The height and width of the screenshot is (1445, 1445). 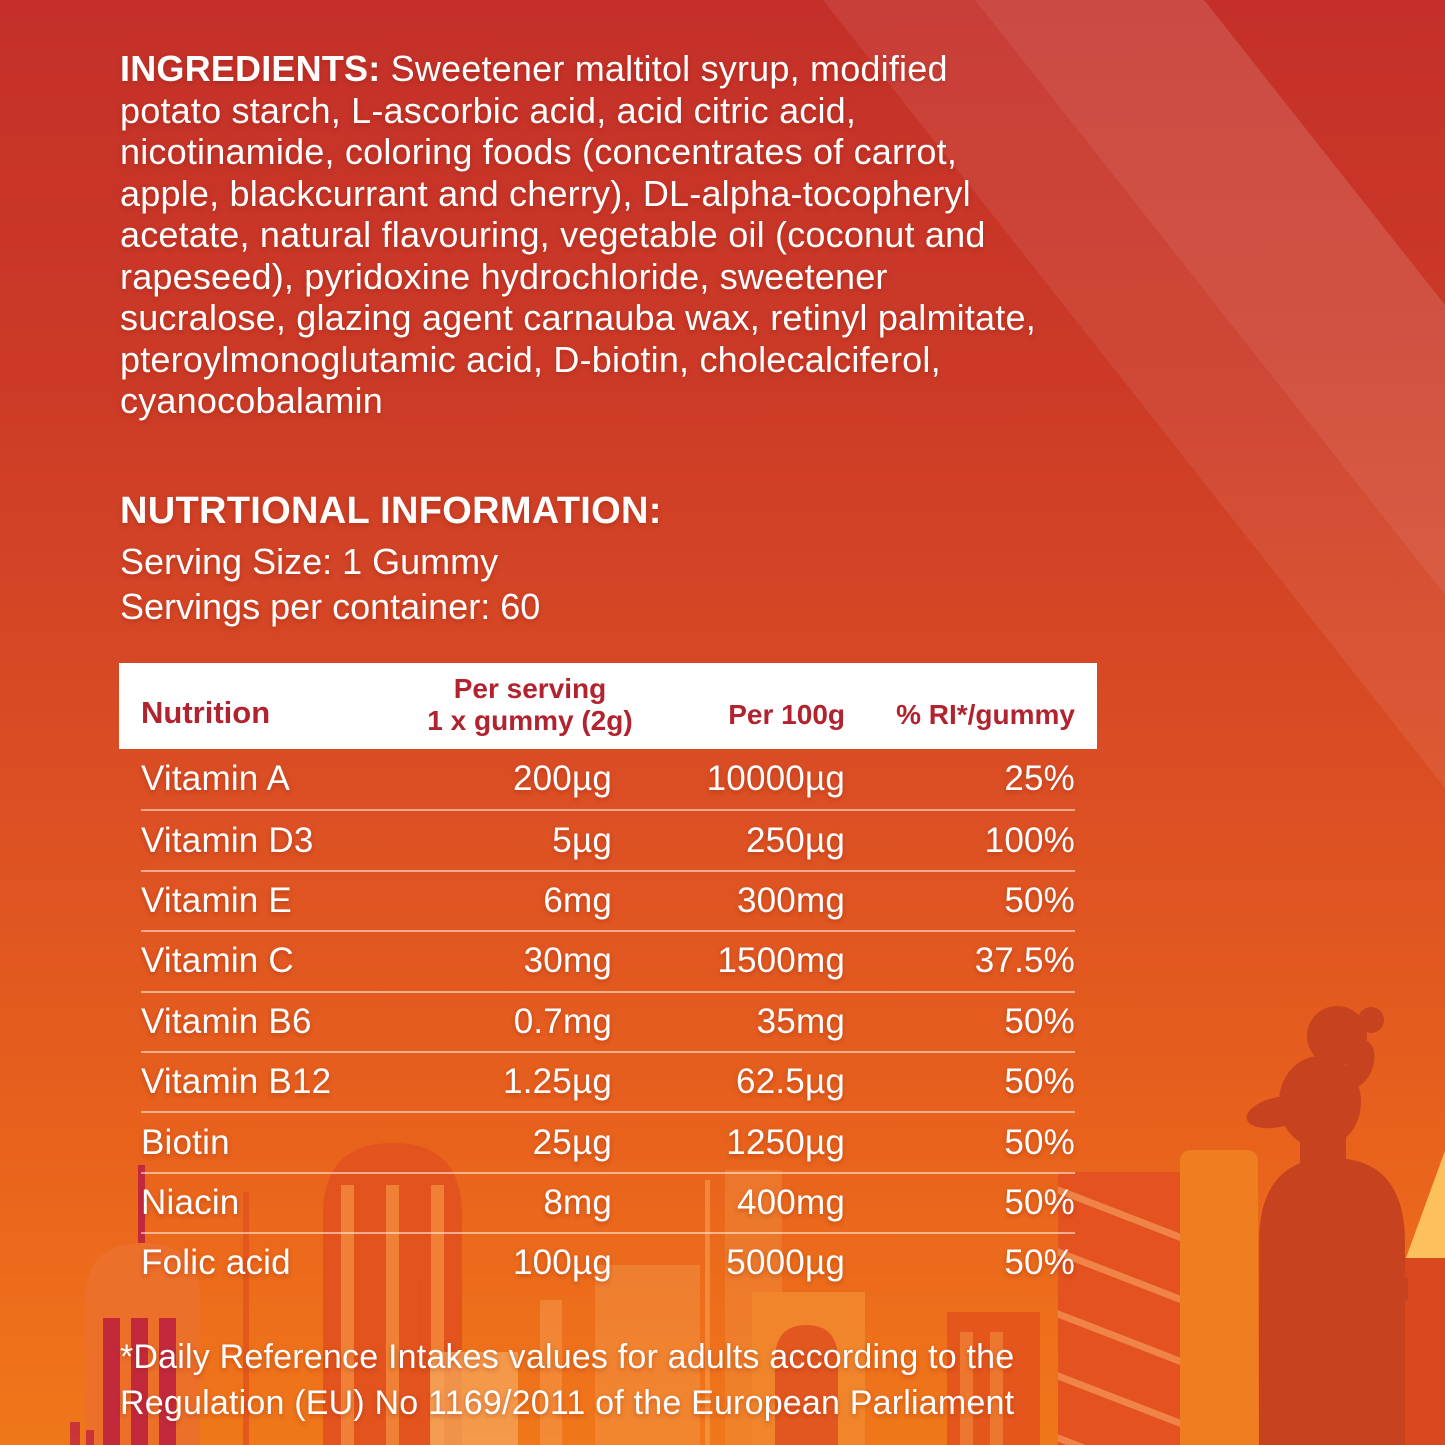 What do you see at coordinates (250, 68) in the screenshot?
I see `ingredients-title: INGREDIENTS:` at bounding box center [250, 68].